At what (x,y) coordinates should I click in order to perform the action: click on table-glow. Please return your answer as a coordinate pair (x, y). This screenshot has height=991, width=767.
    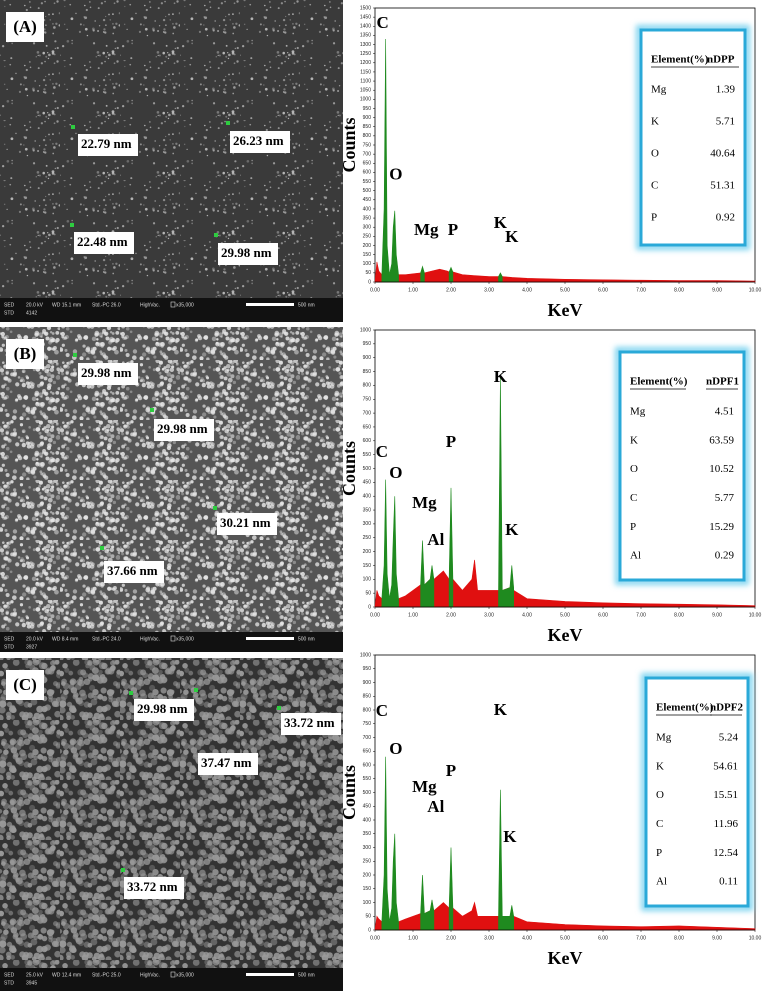
    Looking at the image, I should click on (693, 137).